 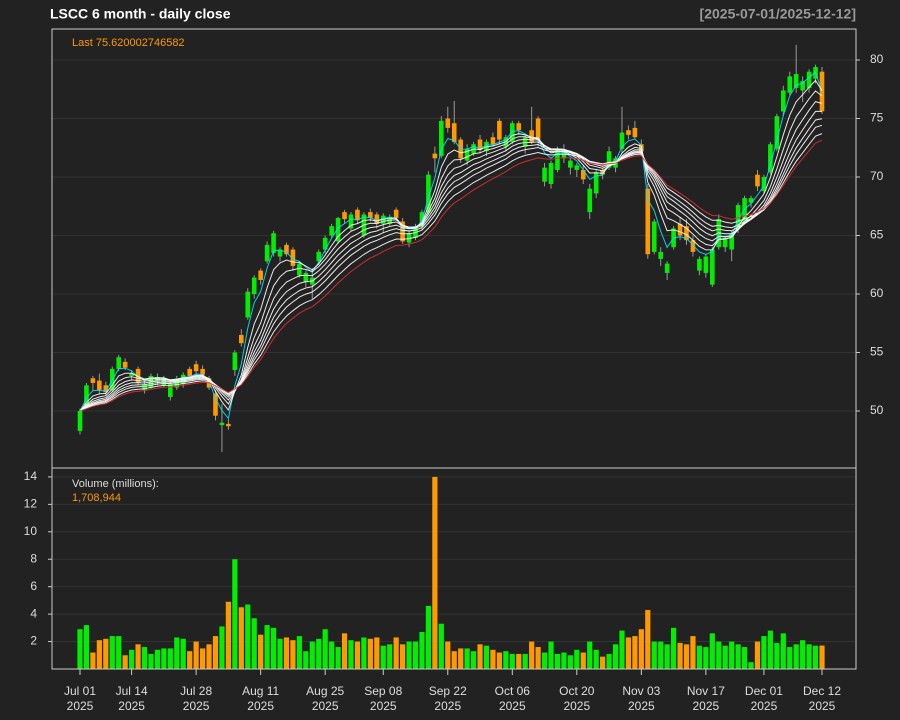 What do you see at coordinates (877, 118) in the screenshot?
I see `y-tick-label: 75` at bounding box center [877, 118].